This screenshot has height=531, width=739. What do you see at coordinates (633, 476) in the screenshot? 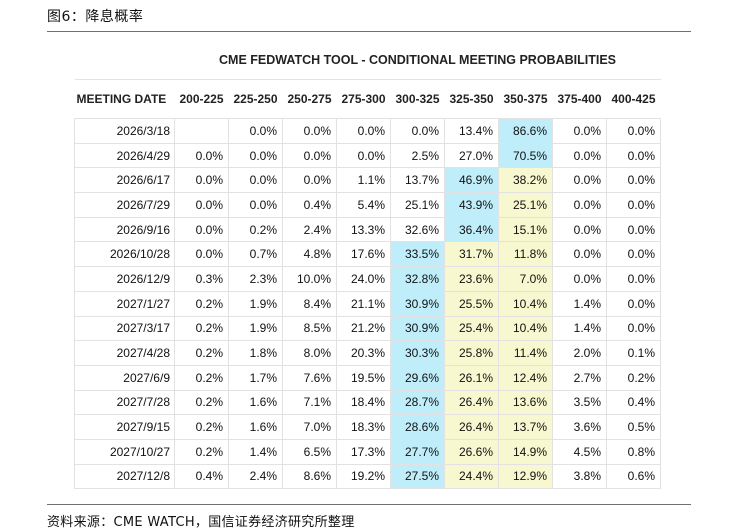
I see `probability-cell: 0.6%` at bounding box center [633, 476].